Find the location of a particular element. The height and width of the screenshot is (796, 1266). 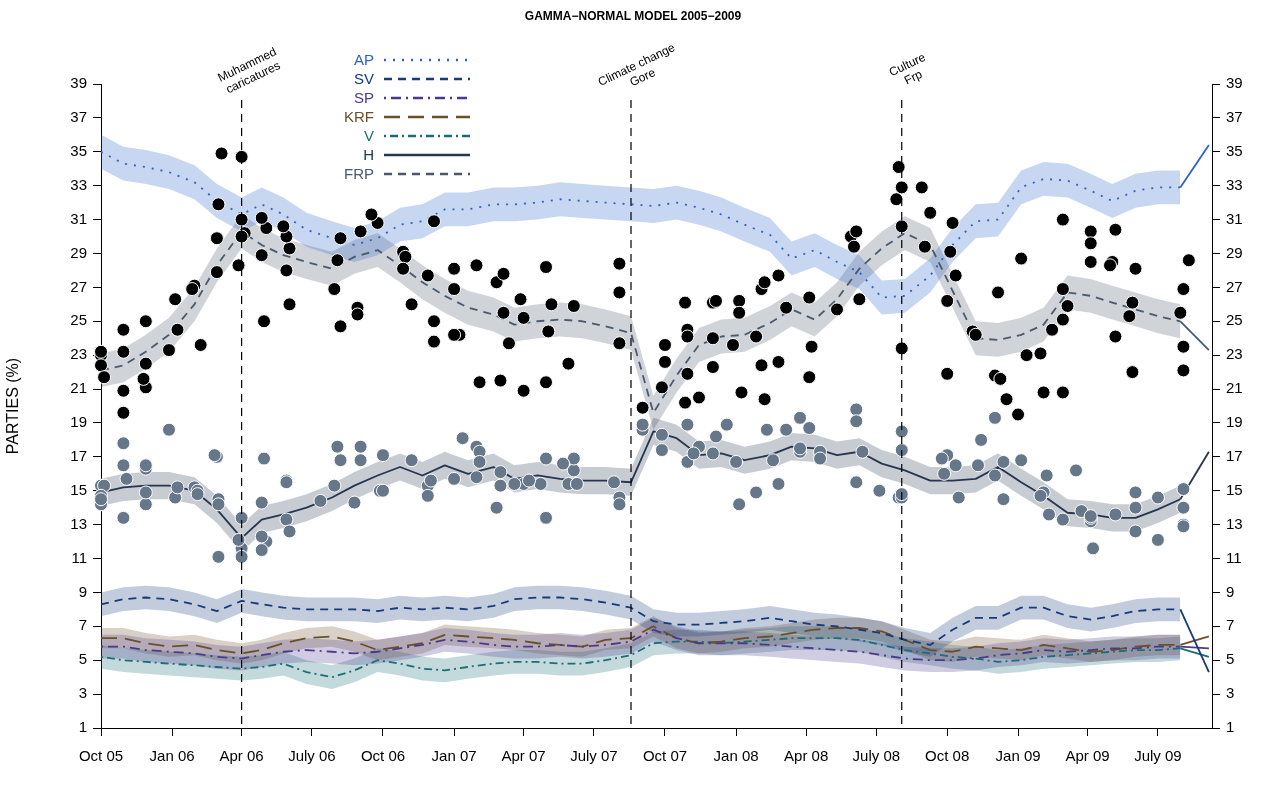

x-tick-label: Apr 08 is located at coordinates (806, 756).